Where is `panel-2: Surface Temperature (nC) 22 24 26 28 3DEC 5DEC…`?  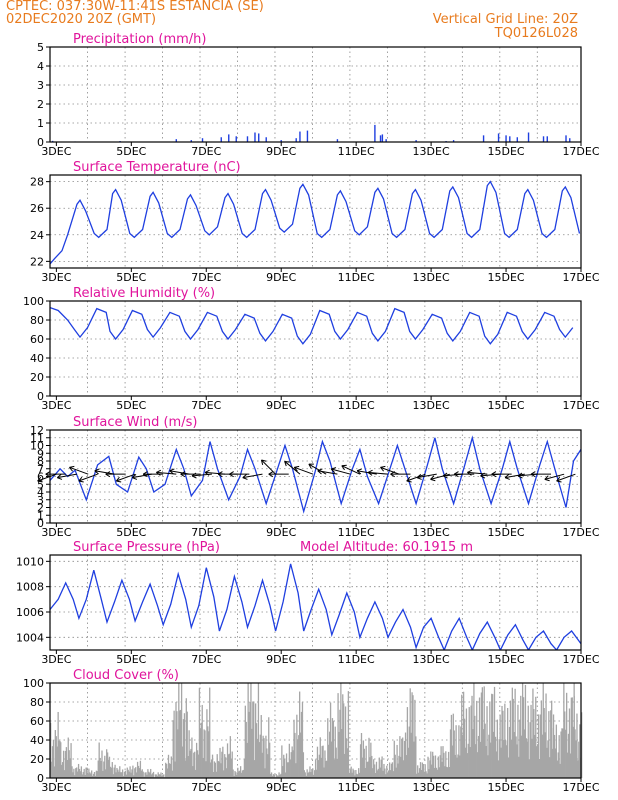
panel-2: Surface Temperature (nC) 22 24 26 28 3DEC 5DEC… is located at coordinates (315, 222).